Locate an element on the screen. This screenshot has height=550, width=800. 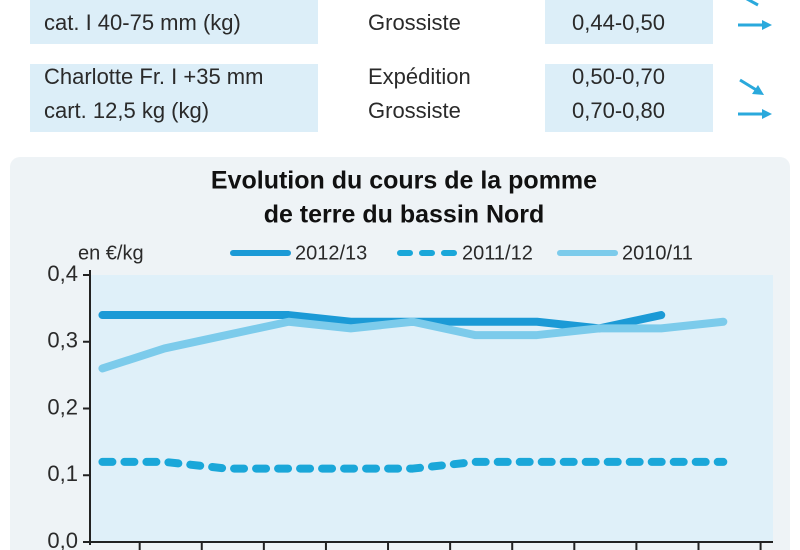
y-tick-label: 0,1 is located at coordinates (62, 473).